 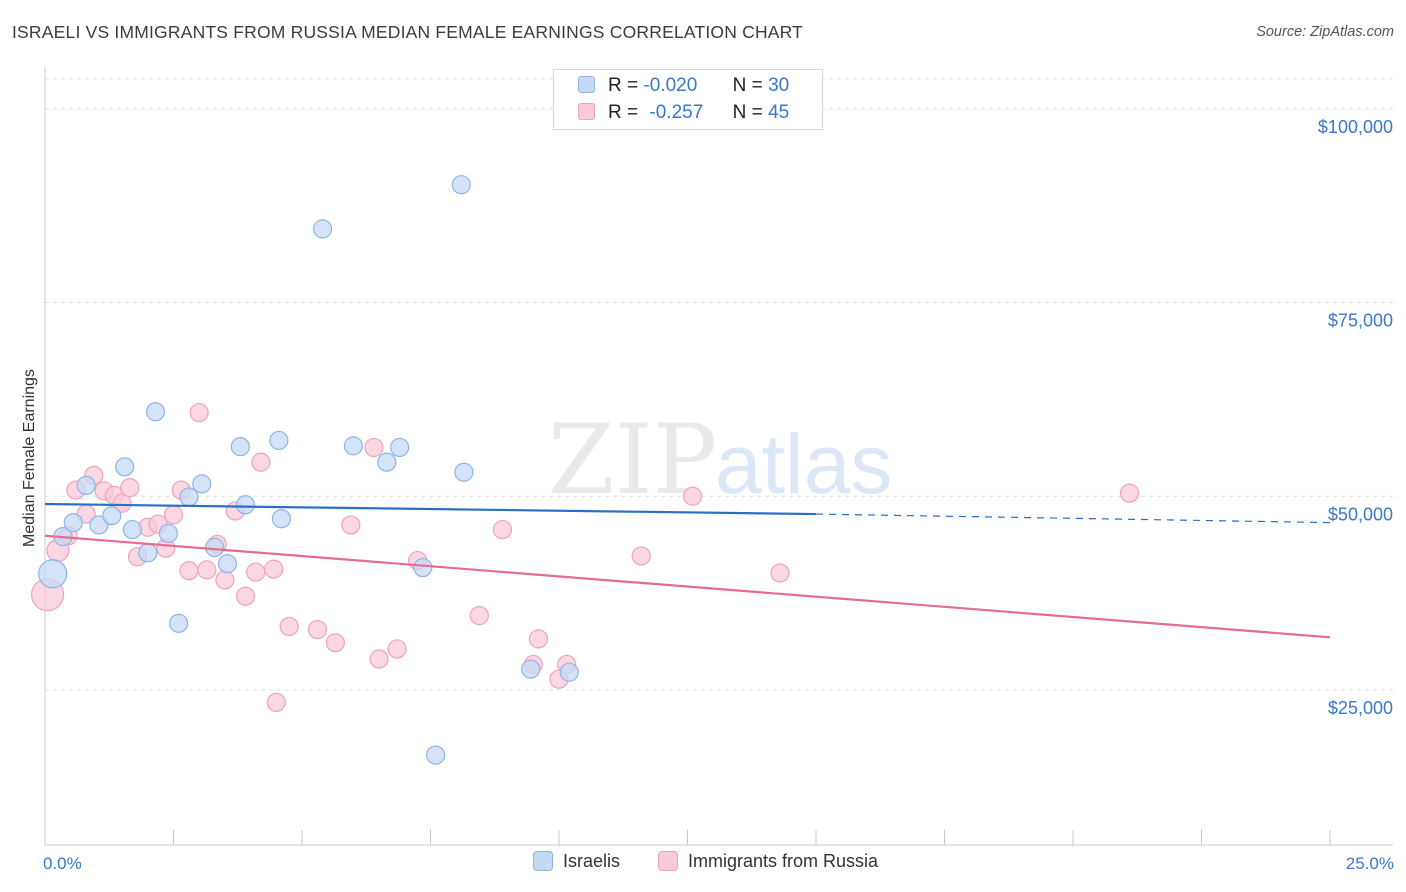 I want to click on y-tick-label: $100,000, so click(x=1355, y=127).